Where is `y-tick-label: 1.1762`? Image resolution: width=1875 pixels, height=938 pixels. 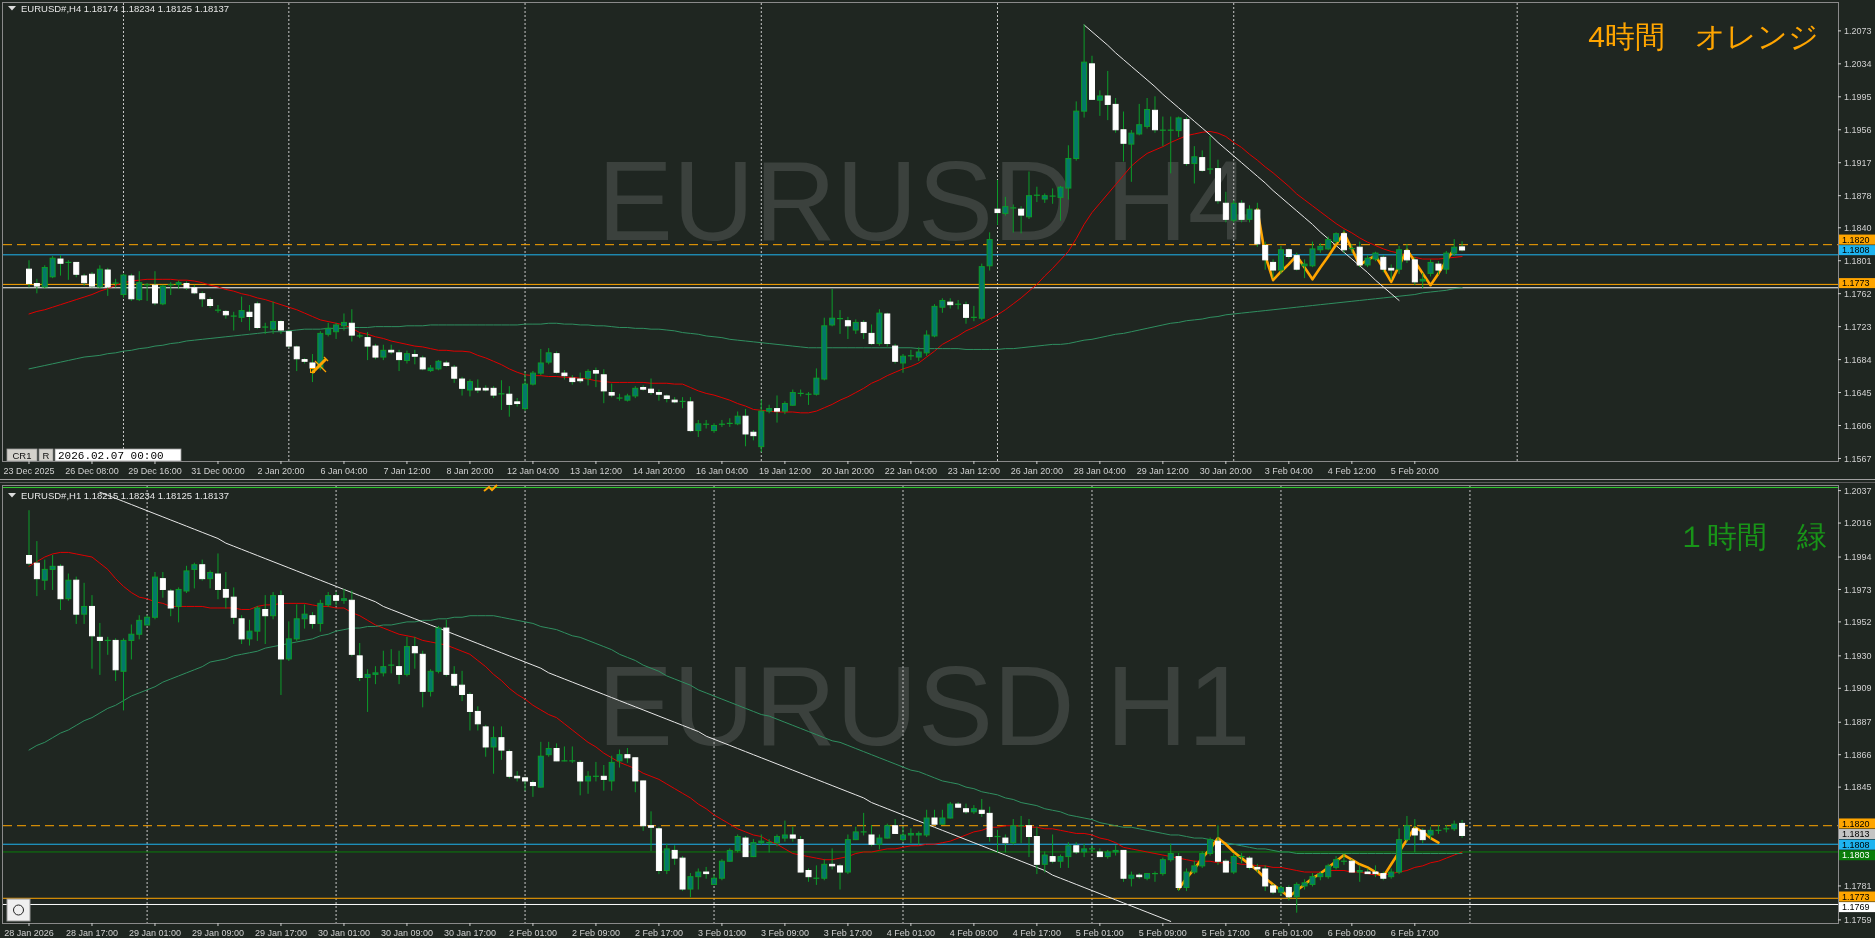
y-tick-label: 1.1762 is located at coordinates (1858, 293).